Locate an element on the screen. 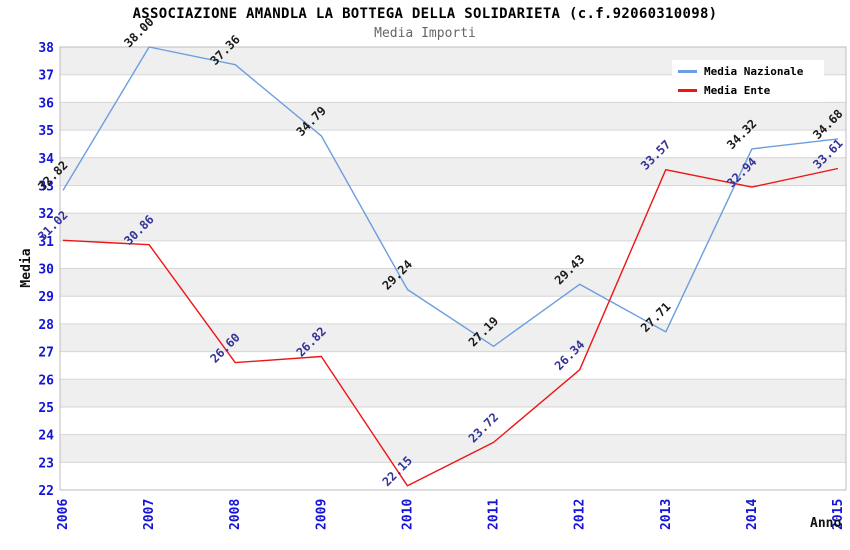  y-tick-label: 24 is located at coordinates (46, 436).